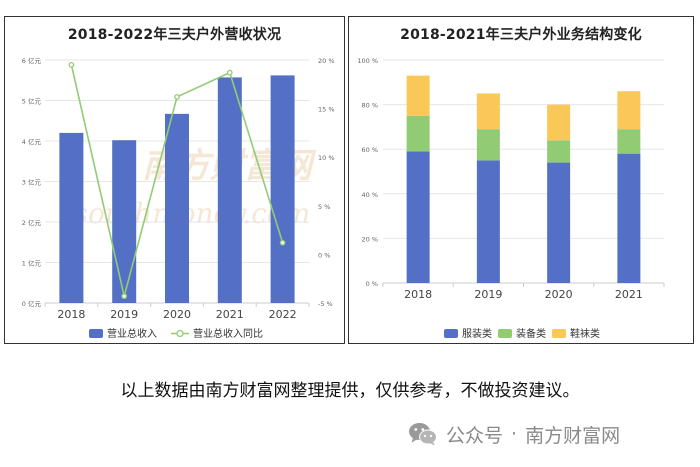  Describe the element at coordinates (174, 35) in the screenshot. I see `revenue-chart-title: 2018-2022年三夫户外营收状况` at that location.